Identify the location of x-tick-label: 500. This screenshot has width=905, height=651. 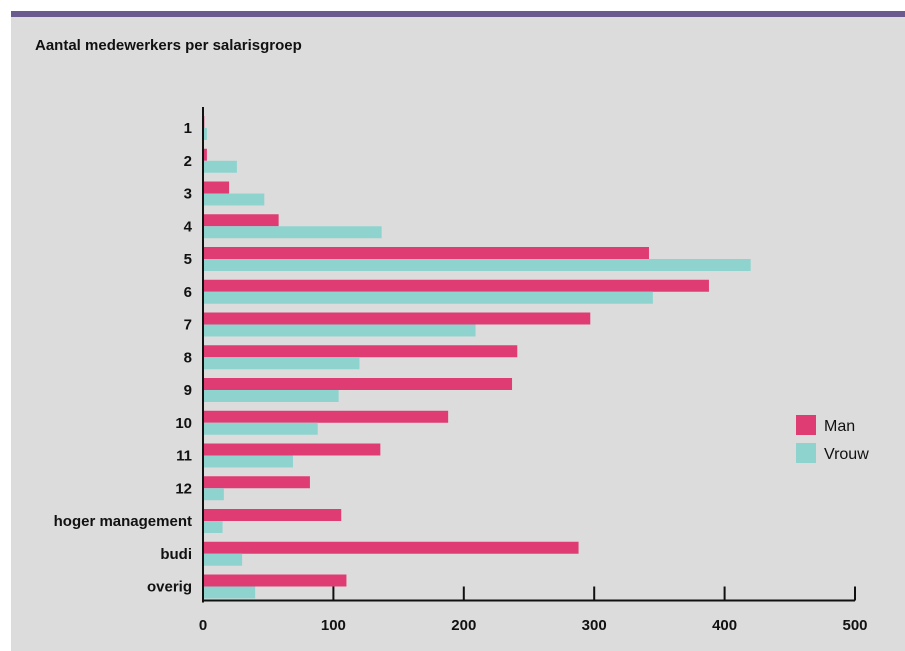
(854, 625).